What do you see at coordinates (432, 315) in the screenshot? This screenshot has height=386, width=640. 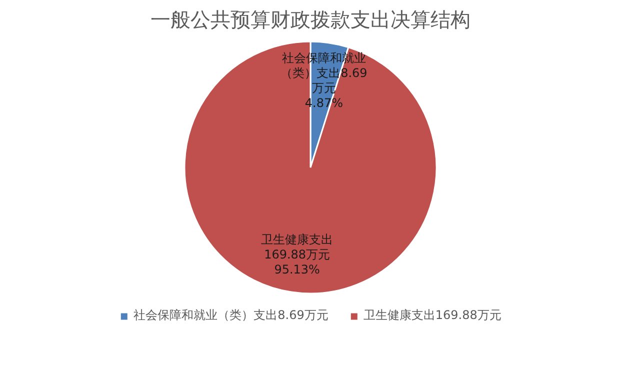 I see `legend-label: 卫生健康支出169.88万元` at bounding box center [432, 315].